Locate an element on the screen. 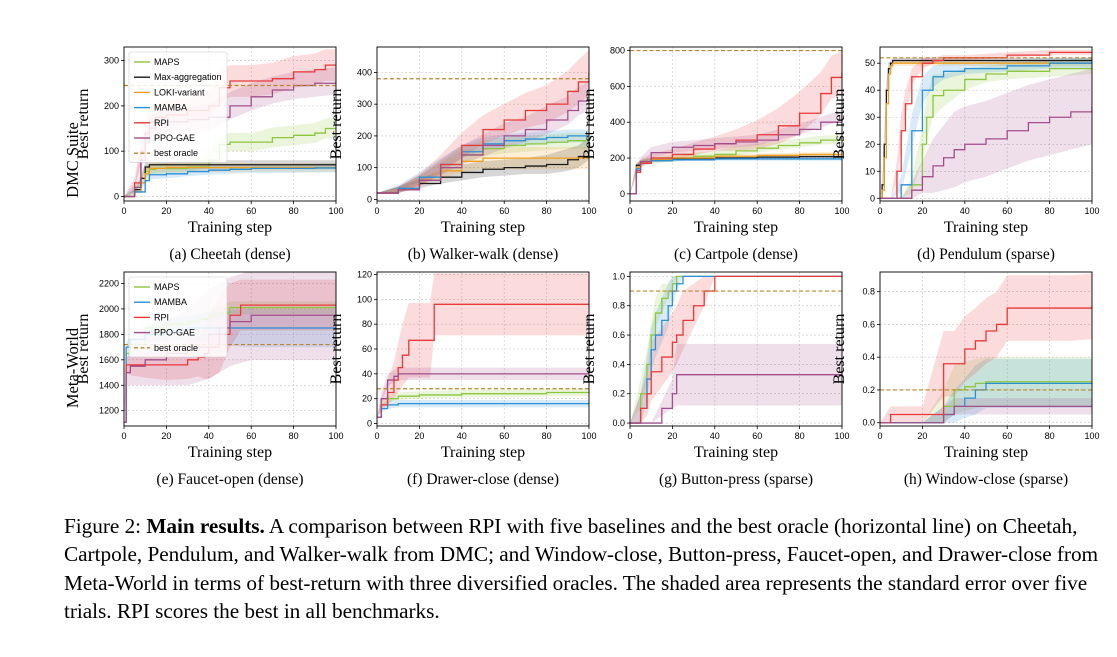 The image size is (1117, 657). legend-label: MAMBA is located at coordinates (170, 302).